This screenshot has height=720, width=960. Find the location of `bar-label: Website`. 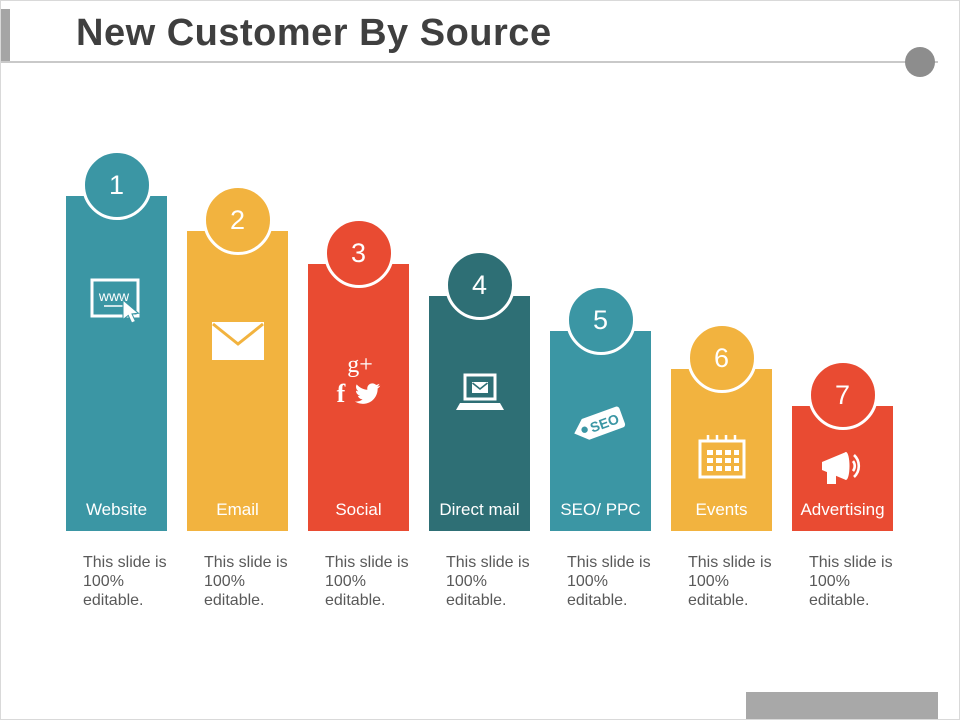

bar-label: Website is located at coordinates (116, 509).